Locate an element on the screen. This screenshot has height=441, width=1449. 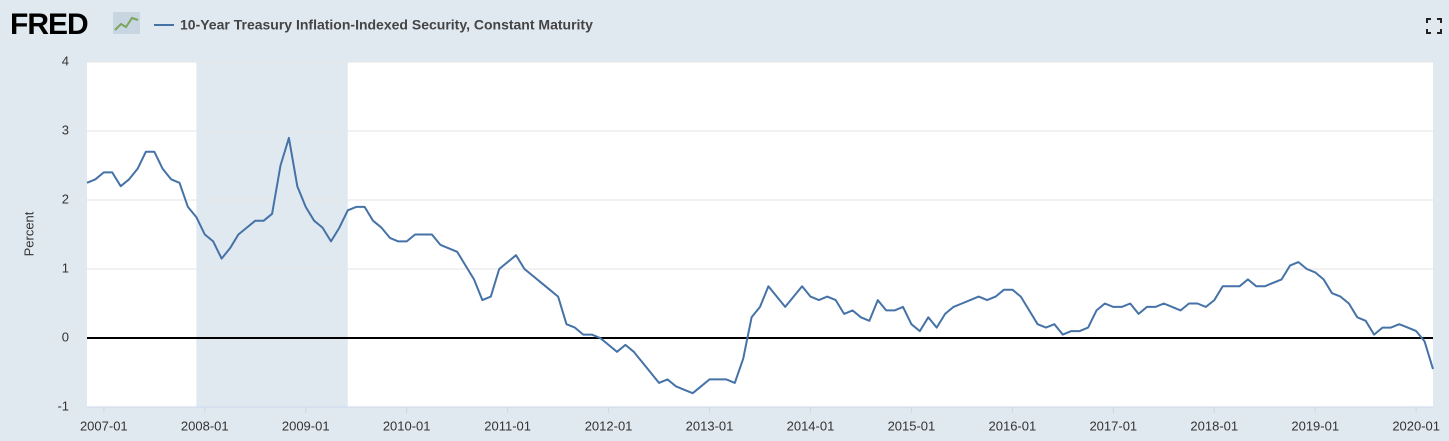
x-tick-label: 2013-01 is located at coordinates (710, 425).